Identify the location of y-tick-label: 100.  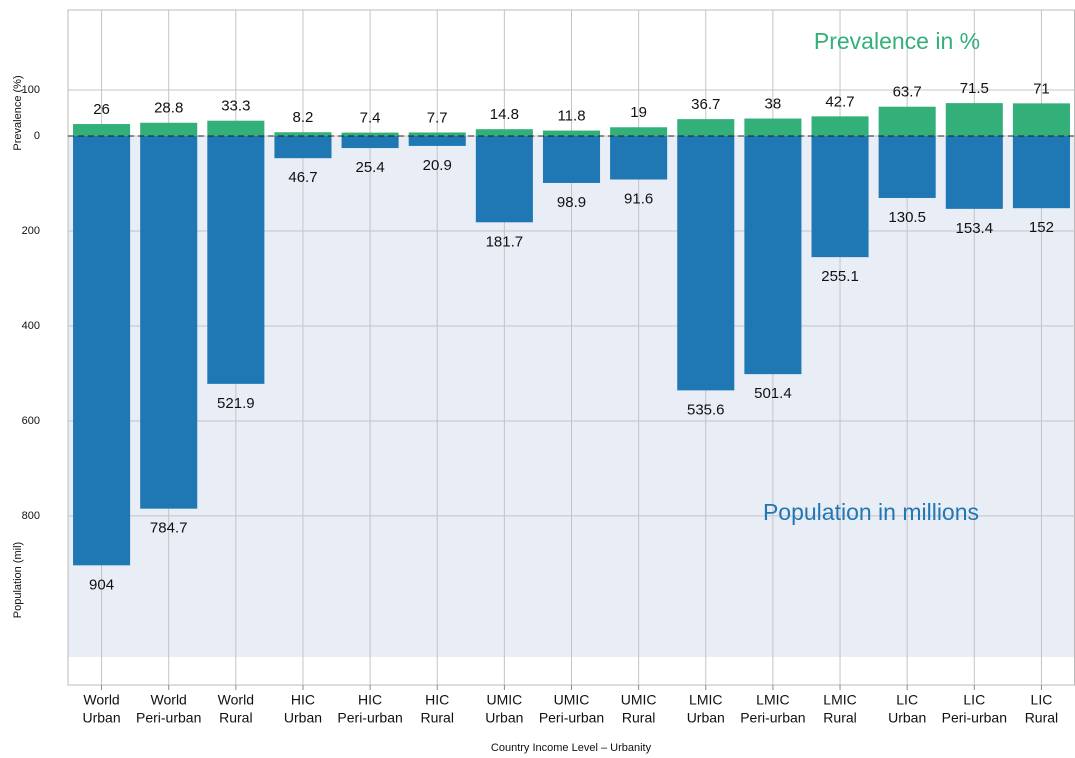
(31, 90).